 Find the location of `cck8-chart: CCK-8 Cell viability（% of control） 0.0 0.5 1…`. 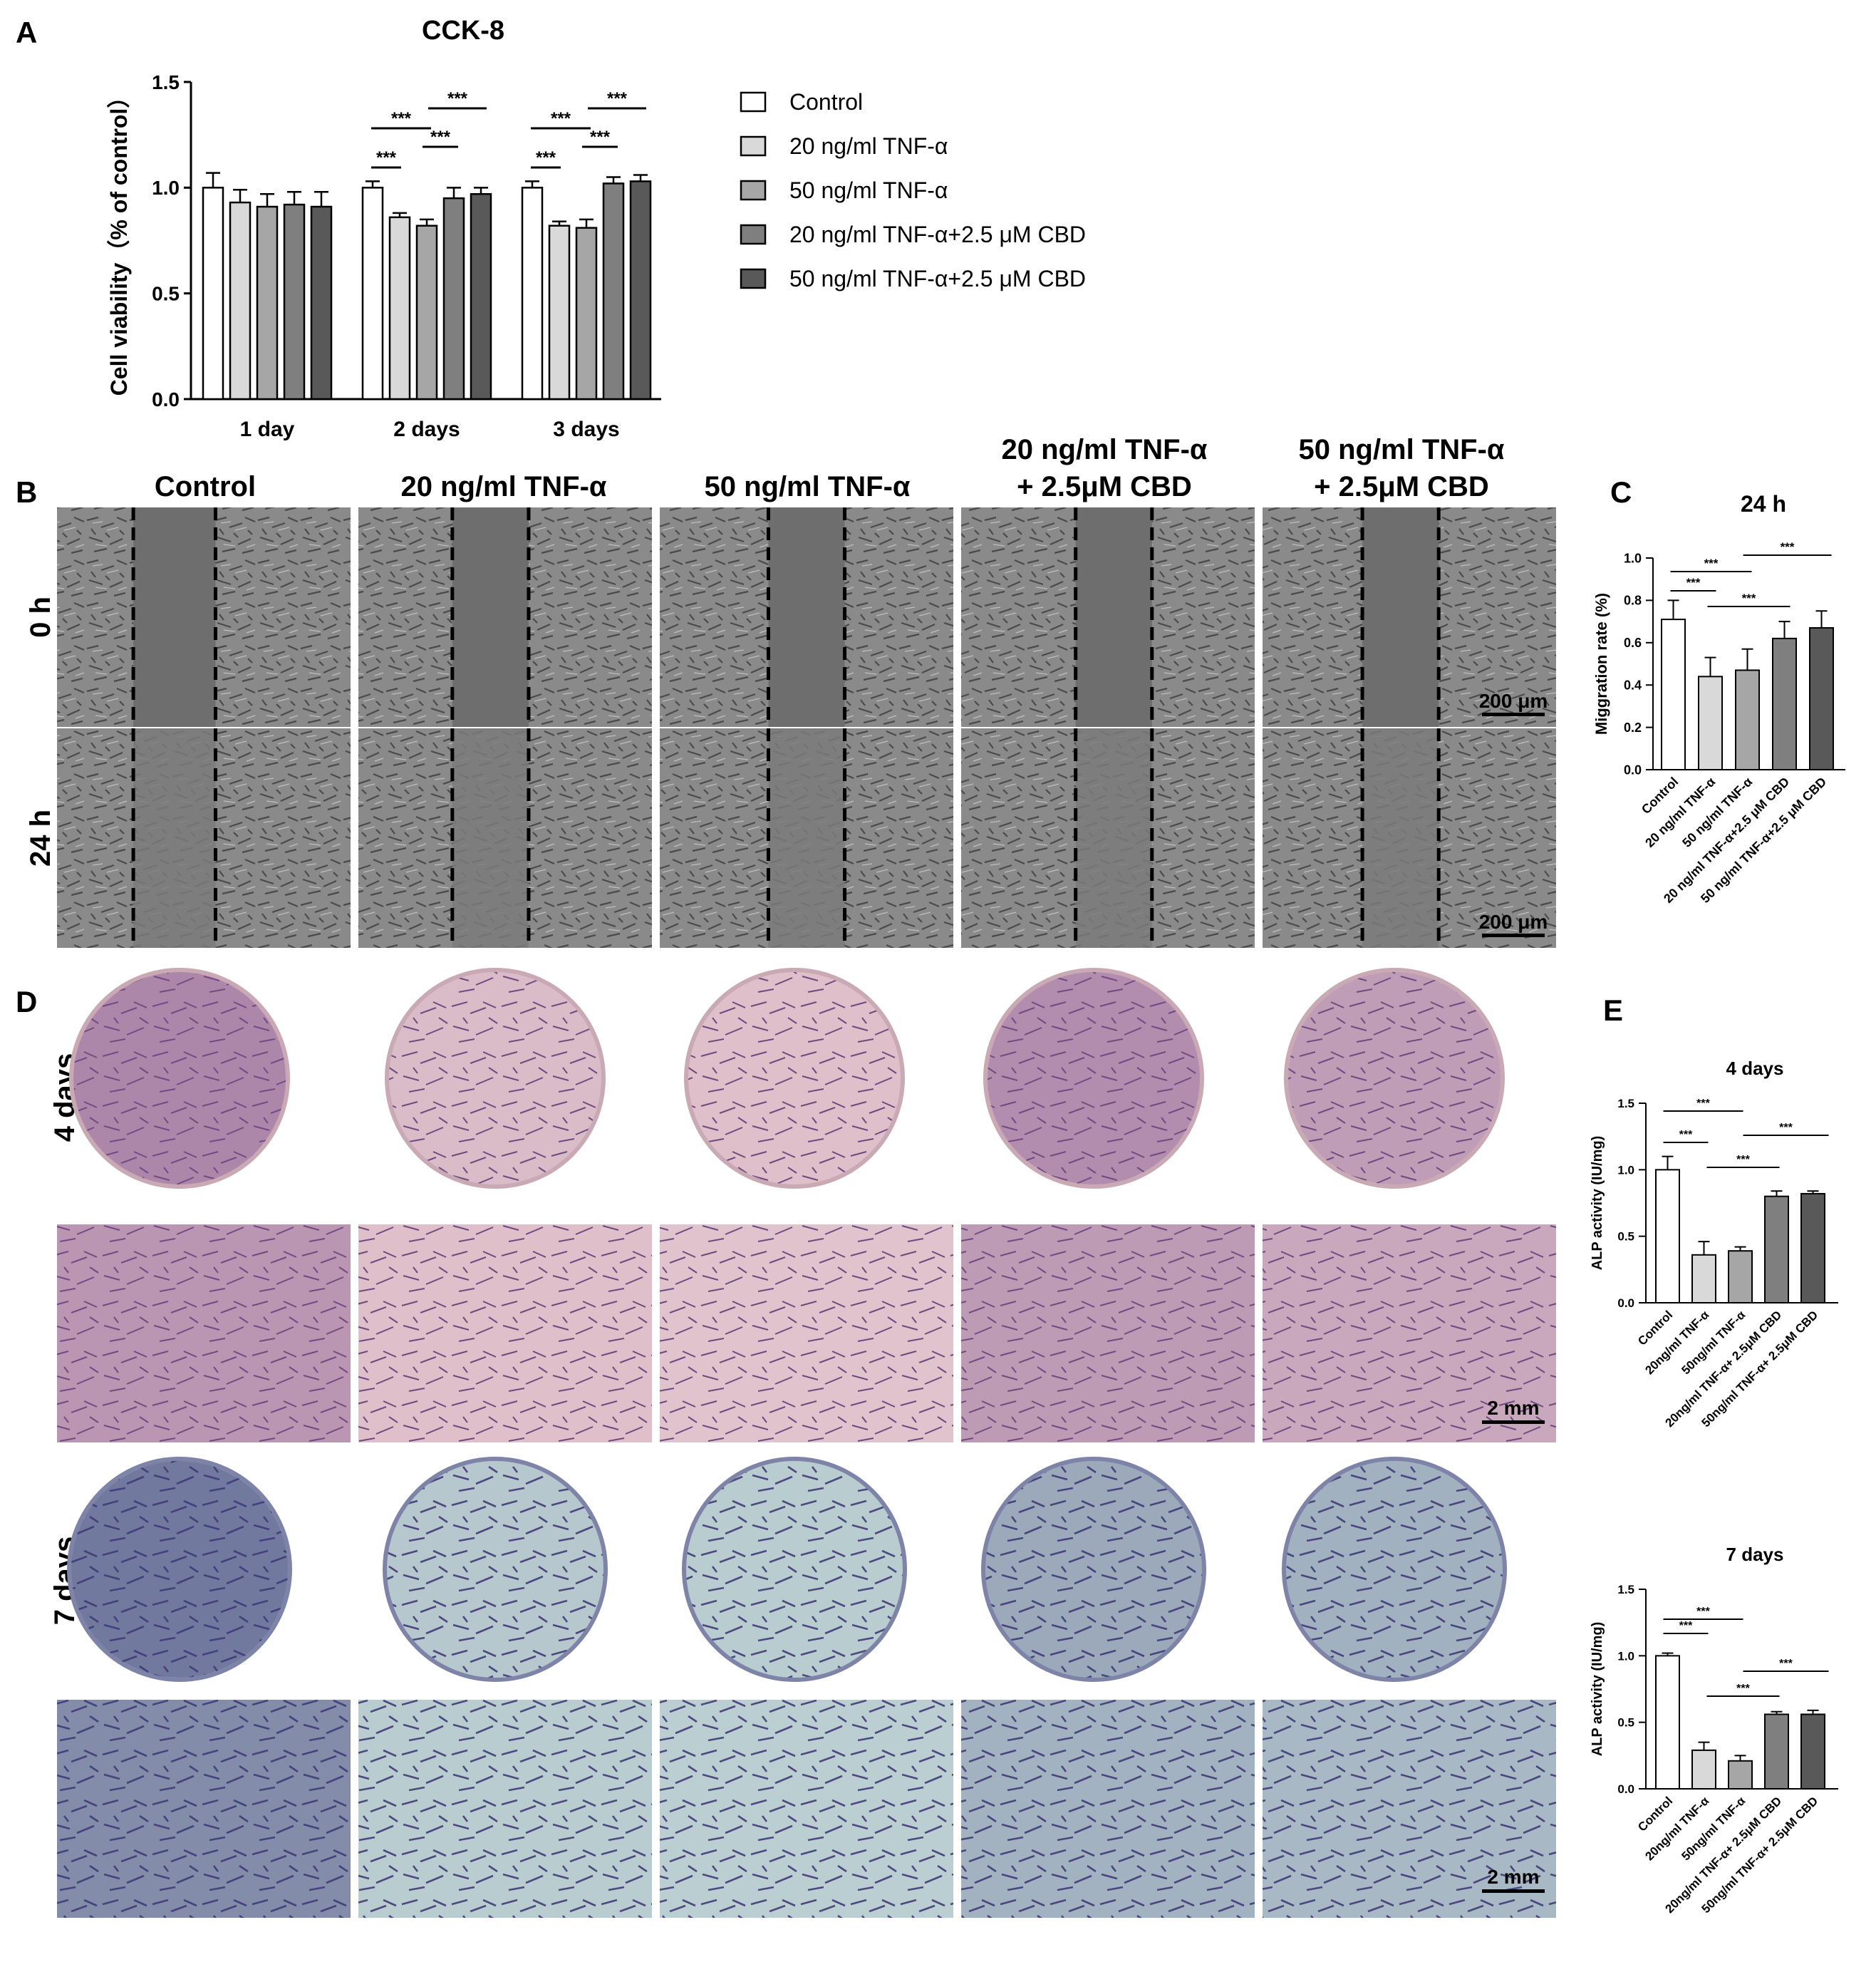

cck8-chart: CCK-8 Cell viability（% of control） 0.0 0.5 1… is located at coordinates (384, 228).